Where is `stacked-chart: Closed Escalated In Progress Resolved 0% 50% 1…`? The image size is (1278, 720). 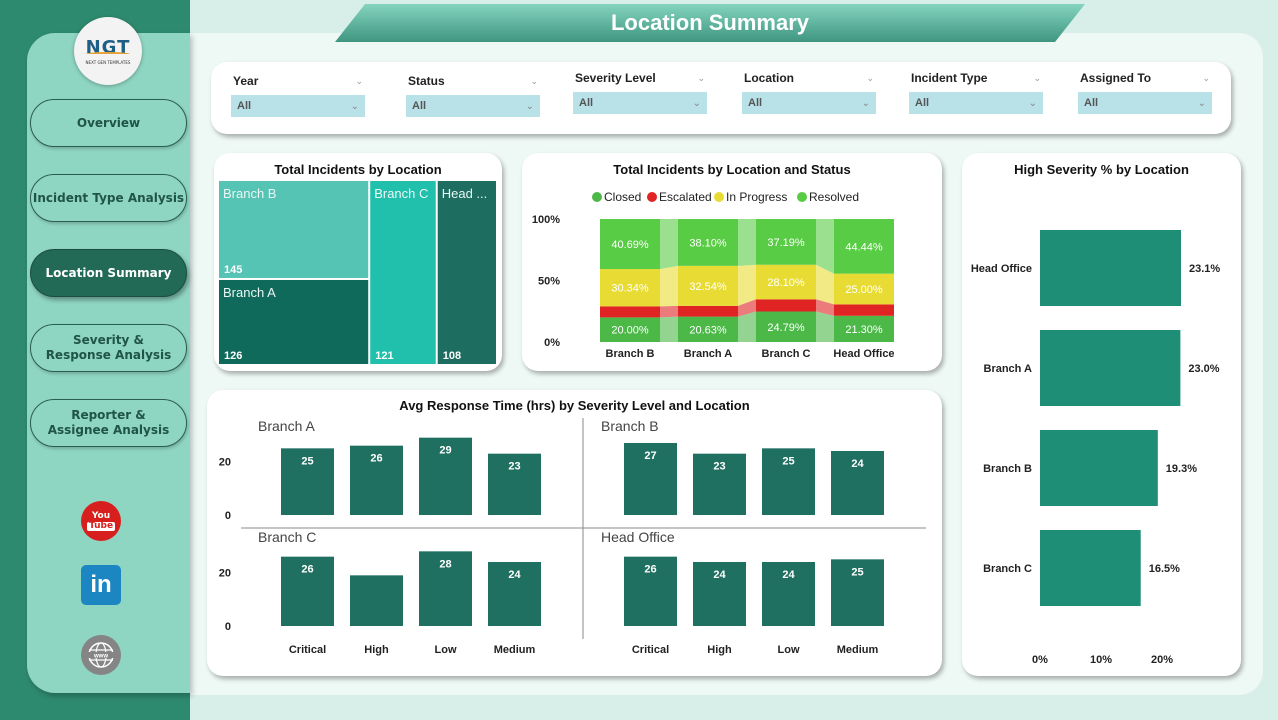 stacked-chart: Closed Escalated In Progress Resolved 0% 50% 1… is located at coordinates (713, 275).